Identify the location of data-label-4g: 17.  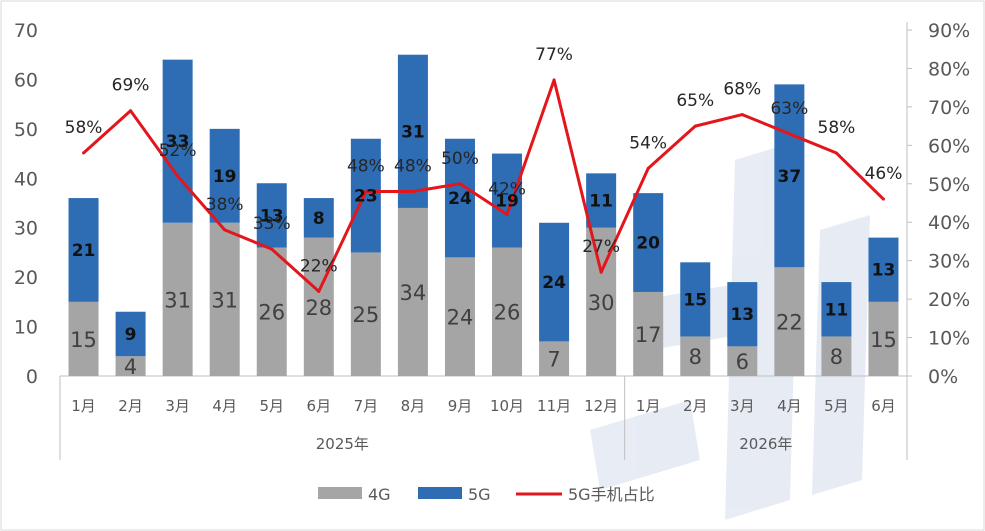
(648, 335).